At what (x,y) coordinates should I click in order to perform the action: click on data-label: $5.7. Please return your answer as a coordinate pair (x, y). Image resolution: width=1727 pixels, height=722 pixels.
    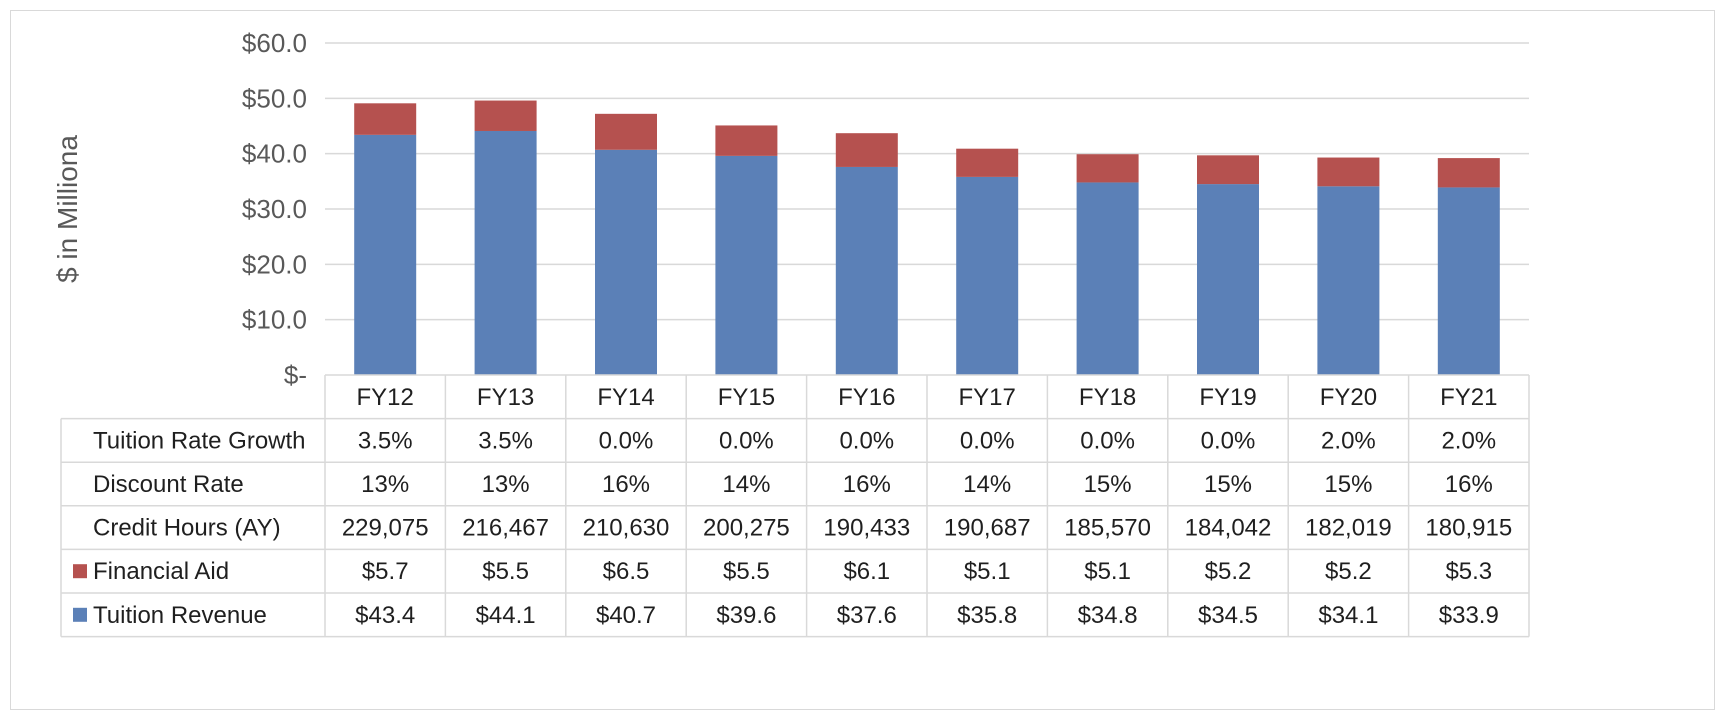
    Looking at the image, I should click on (385, 571).